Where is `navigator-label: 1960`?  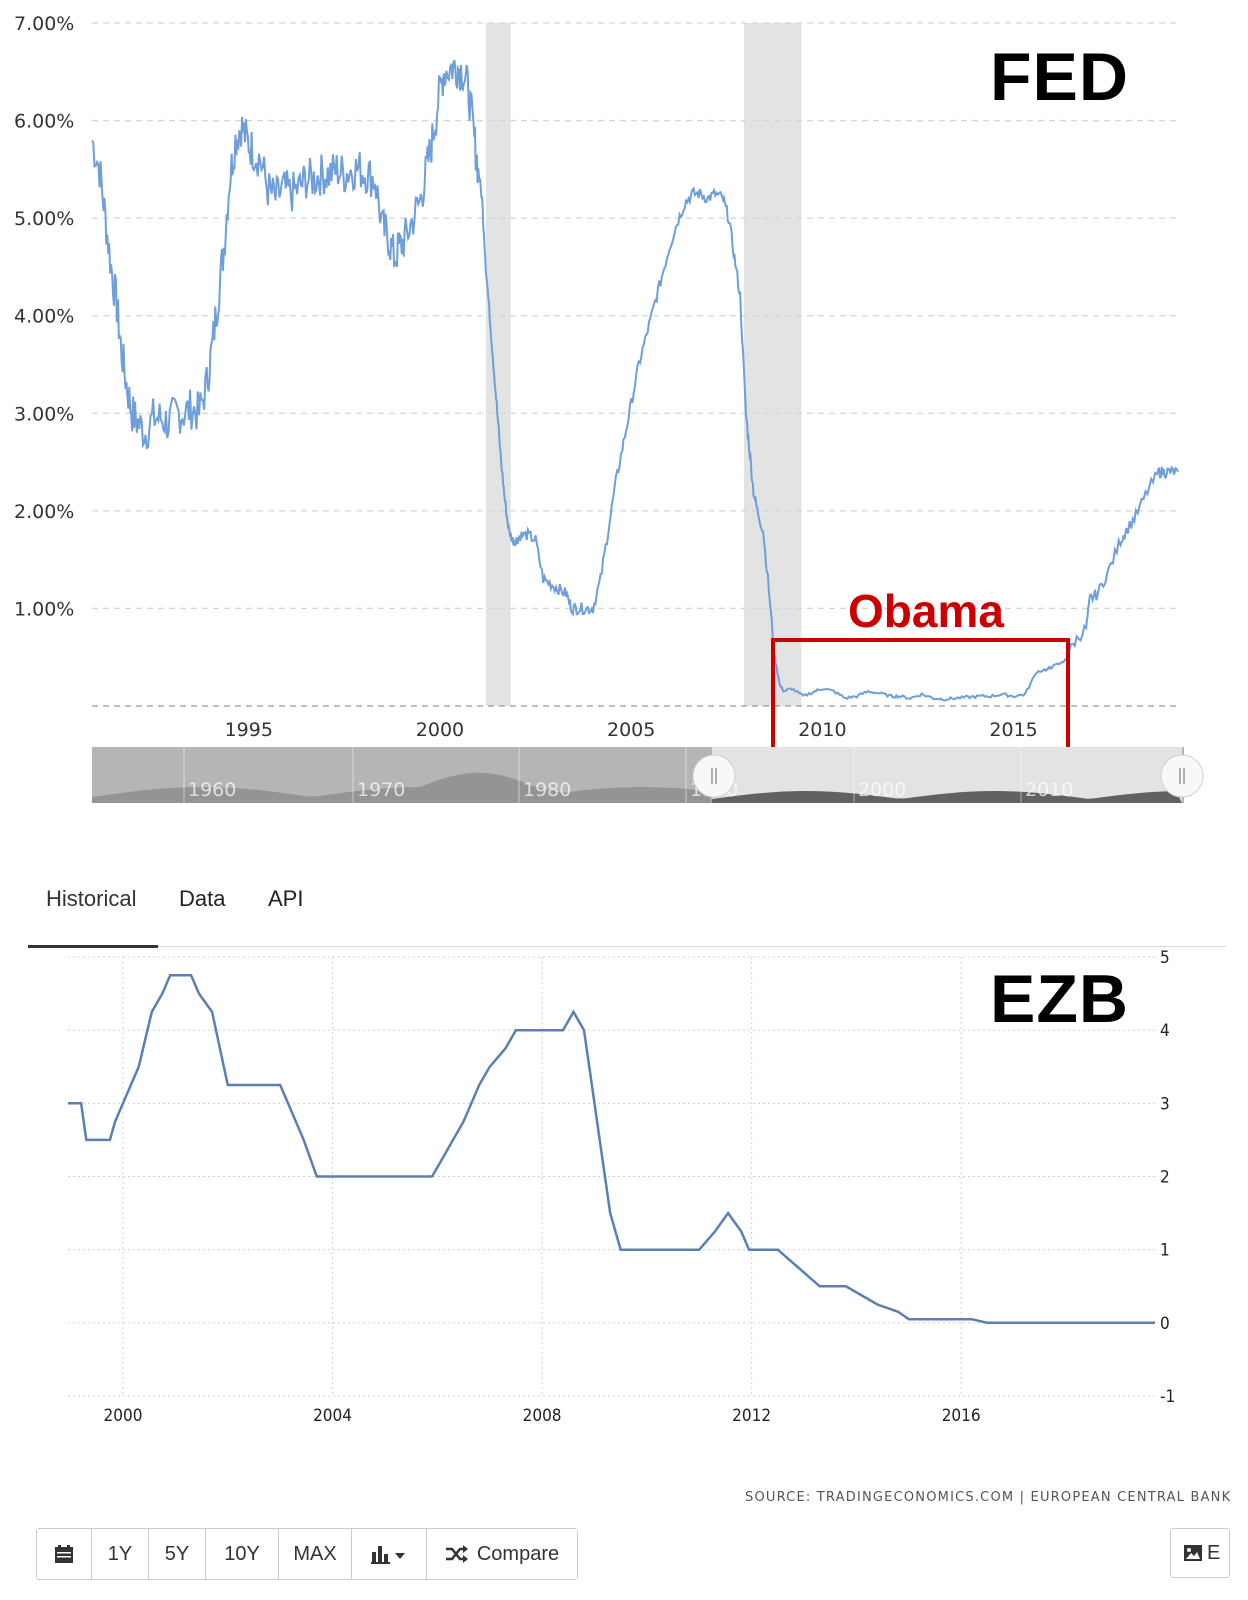 navigator-label: 1960 is located at coordinates (212, 790).